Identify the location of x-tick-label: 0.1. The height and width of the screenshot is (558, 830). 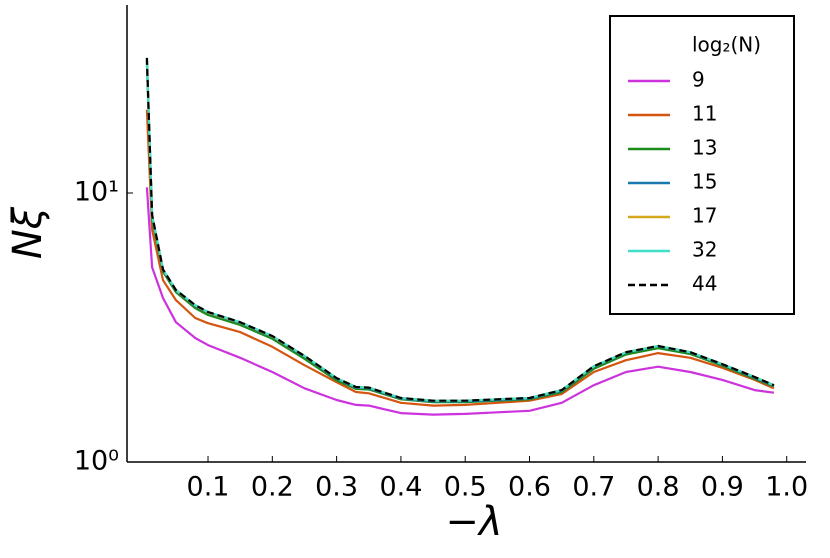
(208, 487).